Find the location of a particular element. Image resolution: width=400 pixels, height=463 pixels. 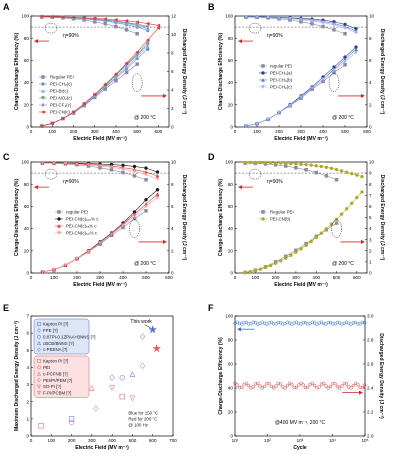

efficiency-line is located at coordinates (295, 25).